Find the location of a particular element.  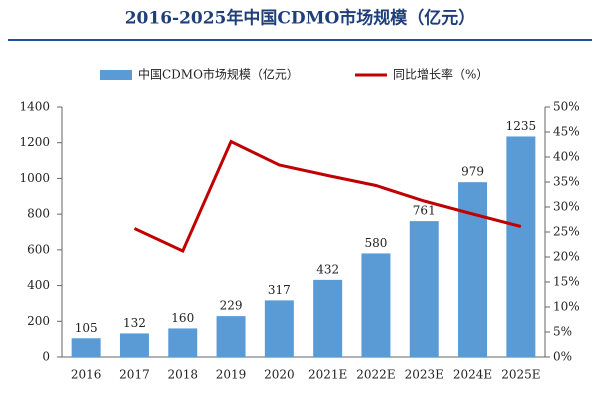

y-tick-label: 600 is located at coordinates (38, 249).